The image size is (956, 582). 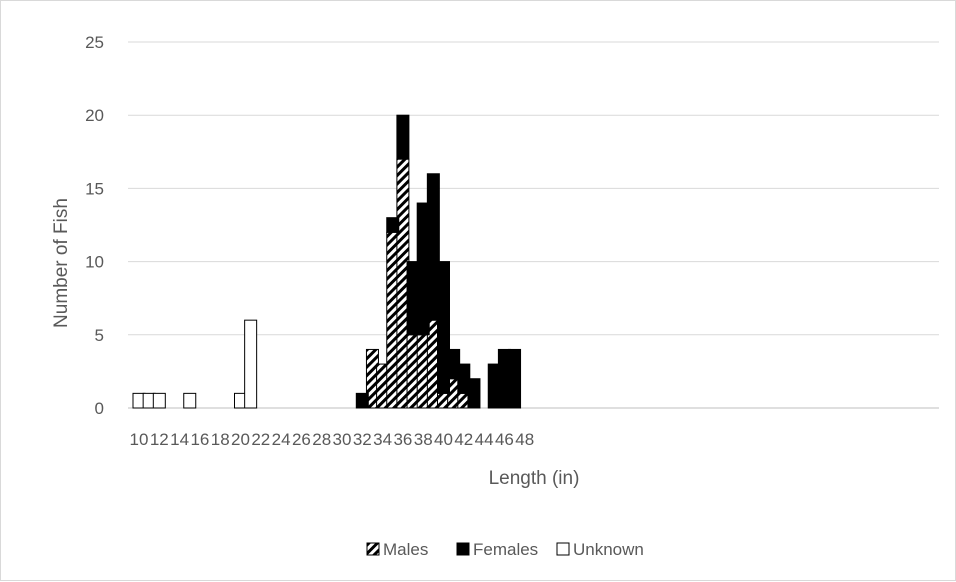 What do you see at coordinates (362, 439) in the screenshot?
I see `x-tick-label: 32` at bounding box center [362, 439].